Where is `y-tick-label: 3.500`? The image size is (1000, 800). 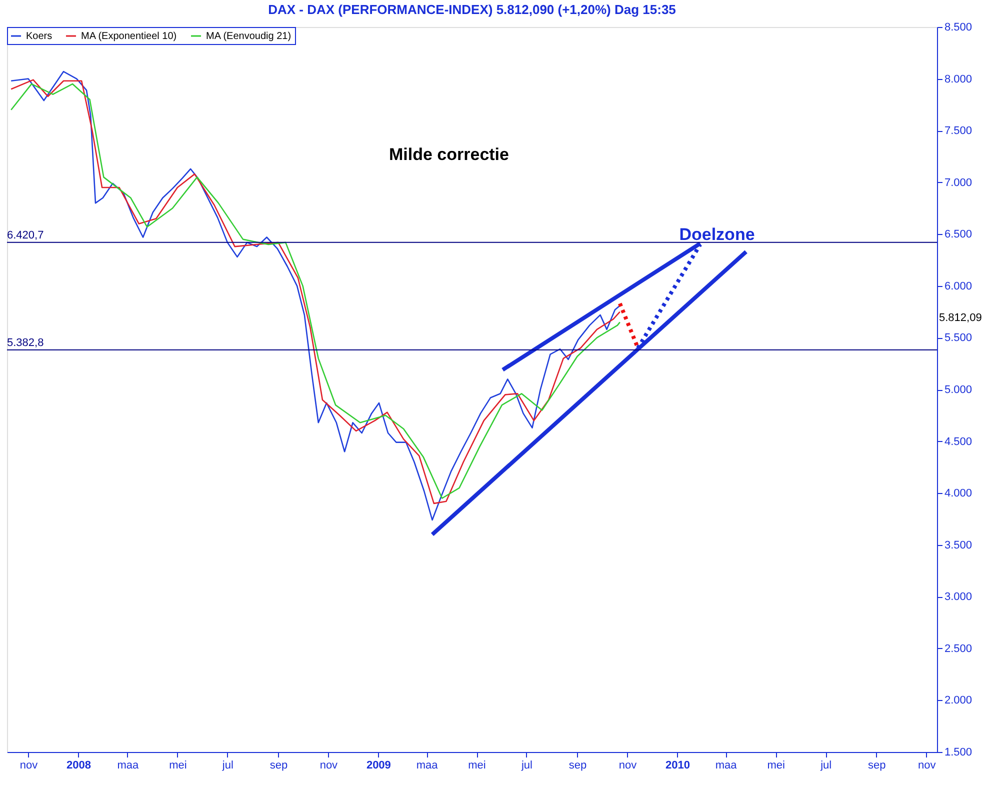 y-tick-label: 3.500 is located at coordinates (958, 545).